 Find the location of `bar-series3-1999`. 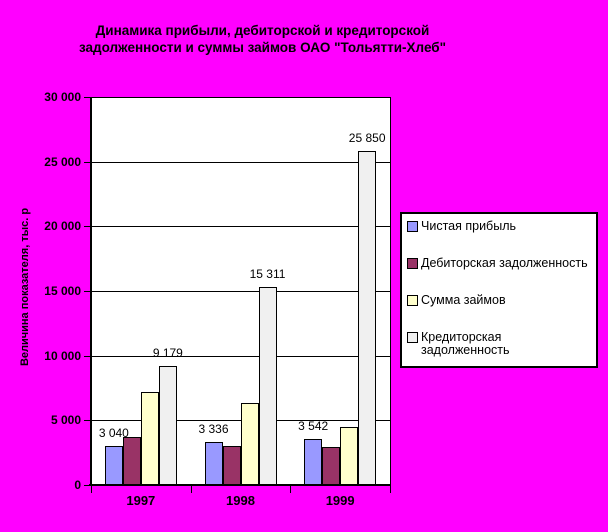

bar-series3-1999 is located at coordinates (349, 456).